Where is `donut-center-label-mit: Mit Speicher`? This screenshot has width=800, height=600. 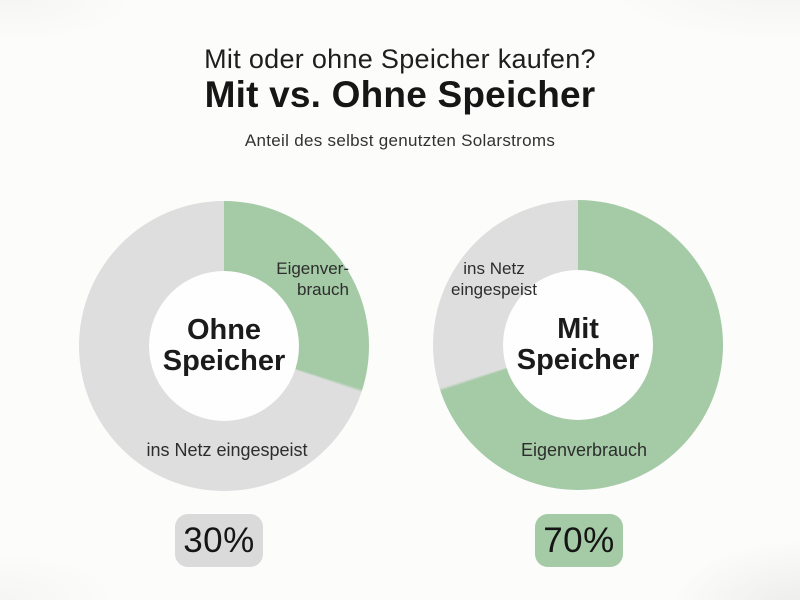 donut-center-label-mit: Mit Speicher is located at coordinates (578, 344).